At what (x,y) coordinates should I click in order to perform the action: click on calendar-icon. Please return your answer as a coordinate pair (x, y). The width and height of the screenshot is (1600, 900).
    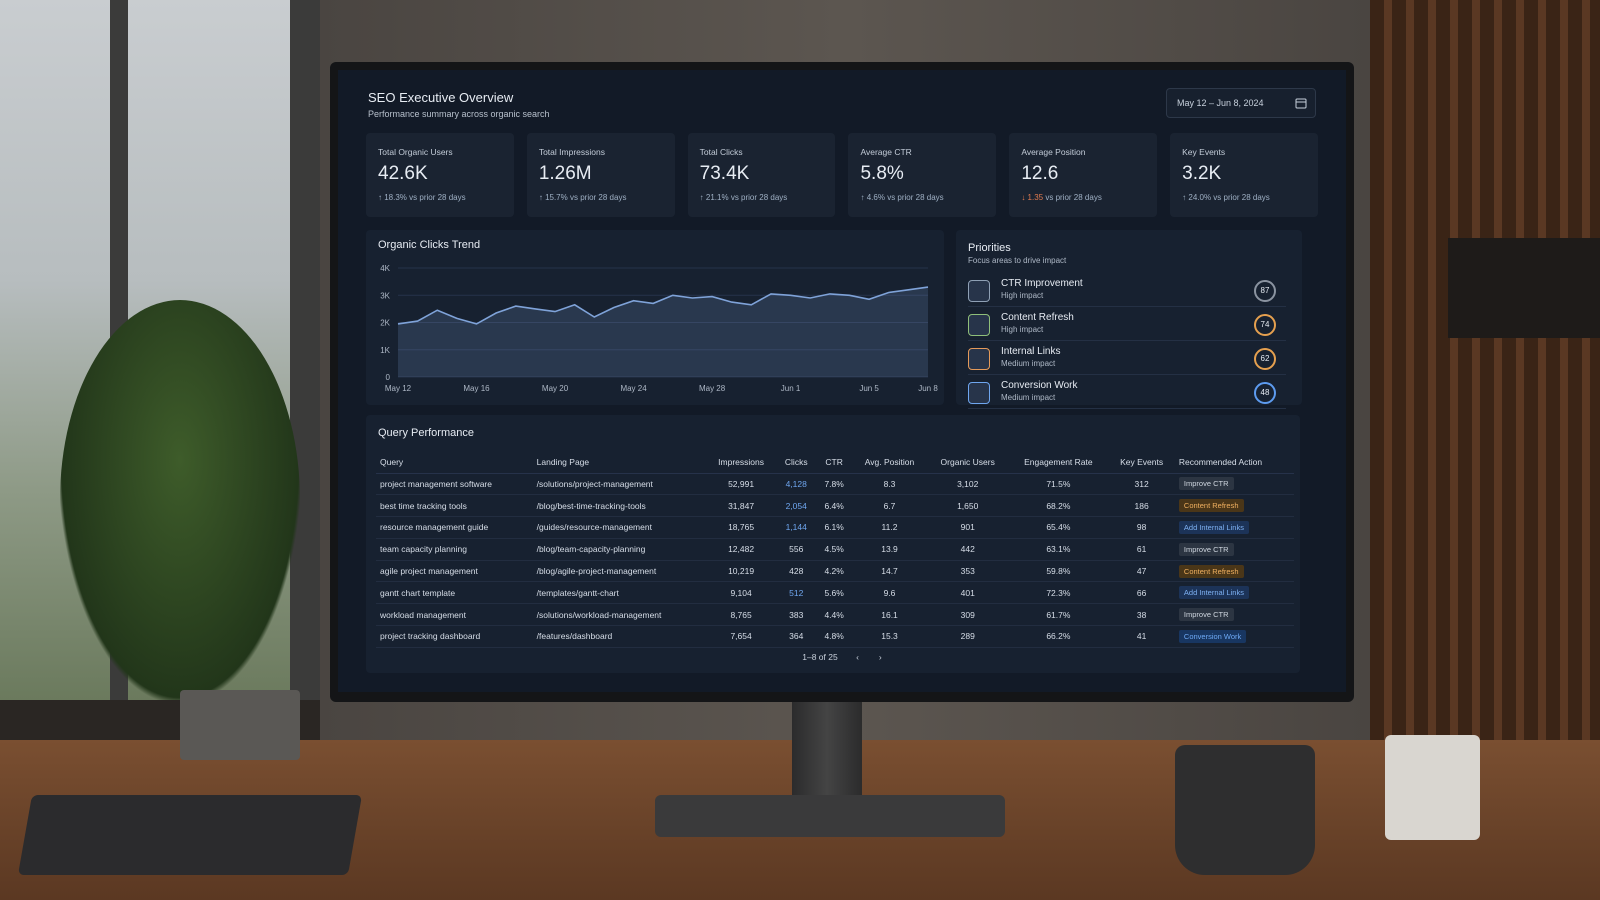
    Looking at the image, I should click on (1301, 103).